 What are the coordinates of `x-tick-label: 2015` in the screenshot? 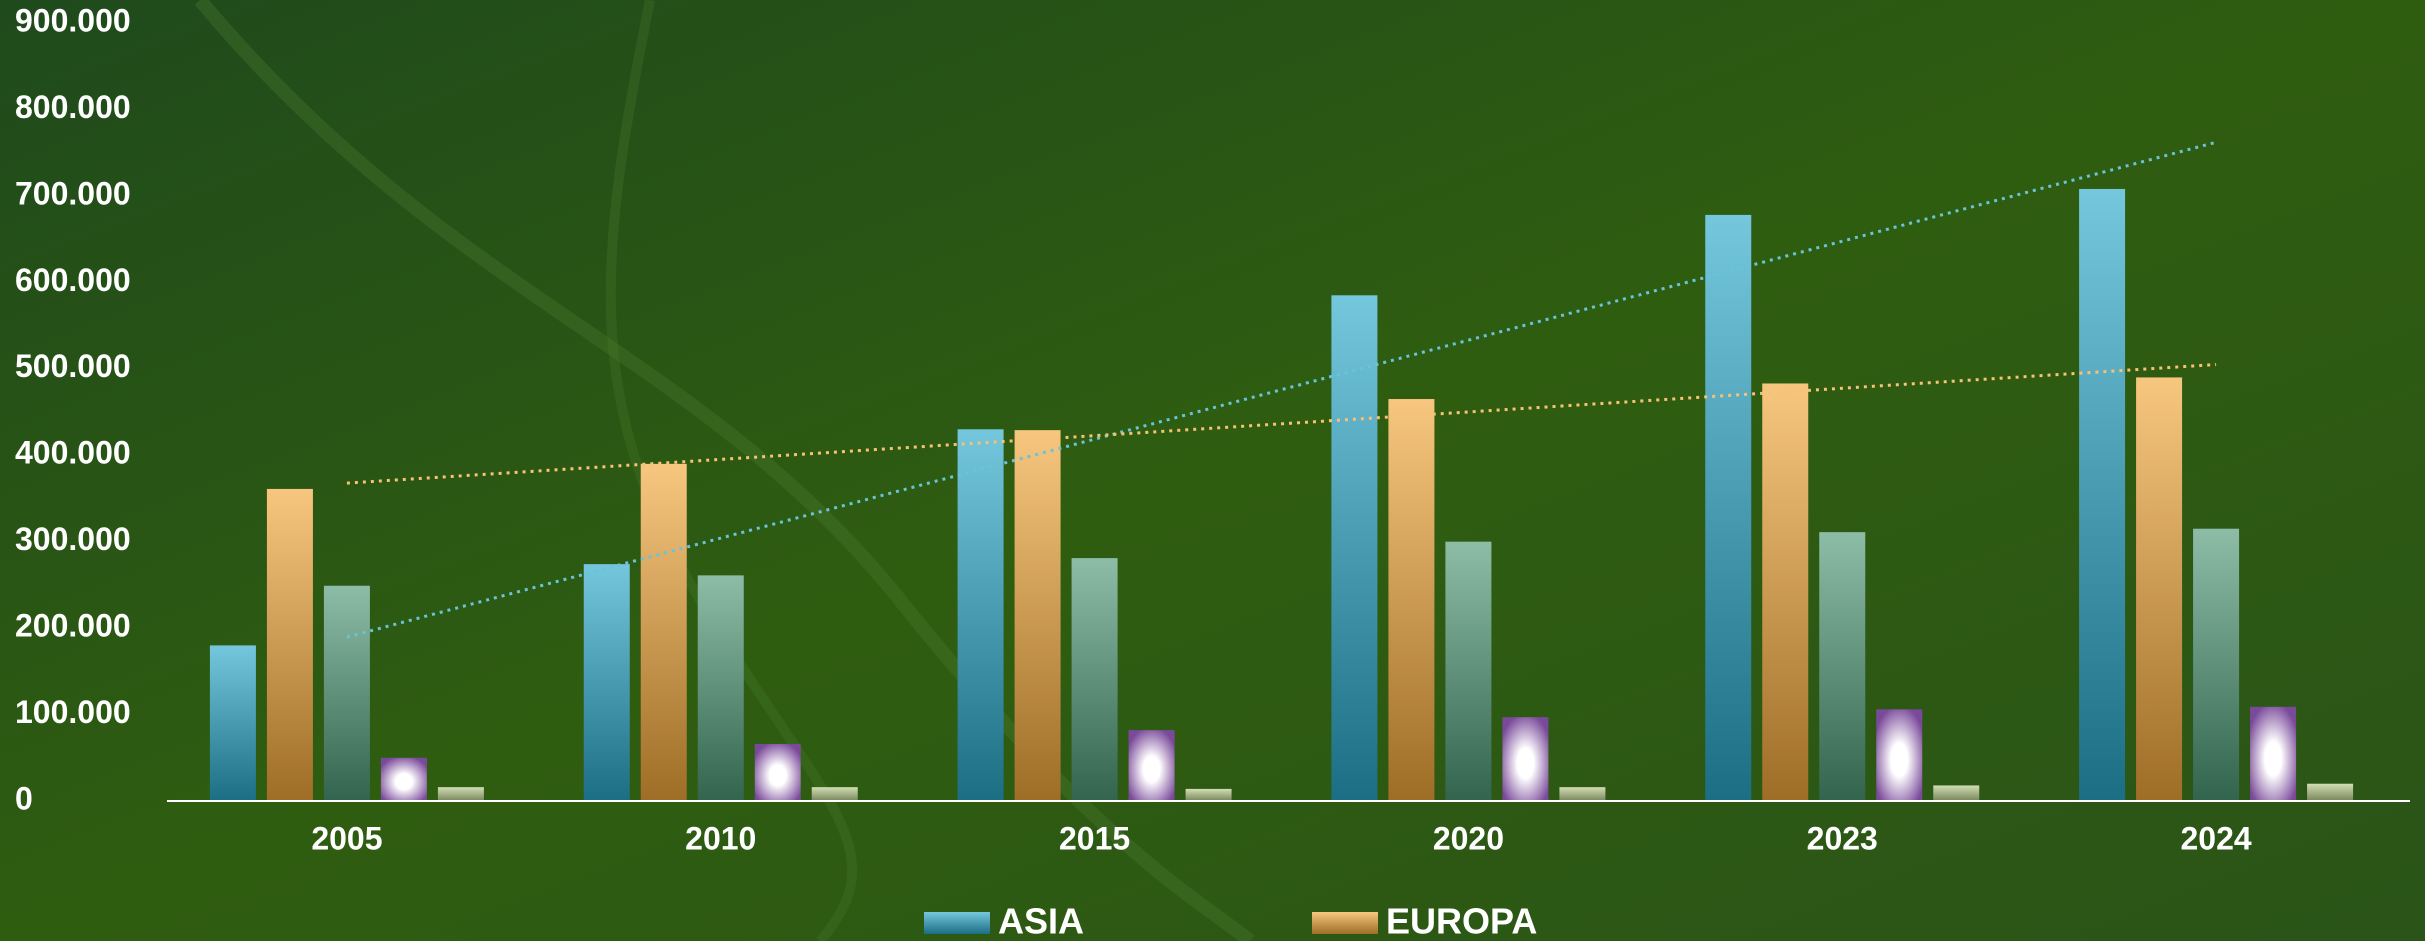 It's located at (1094, 838).